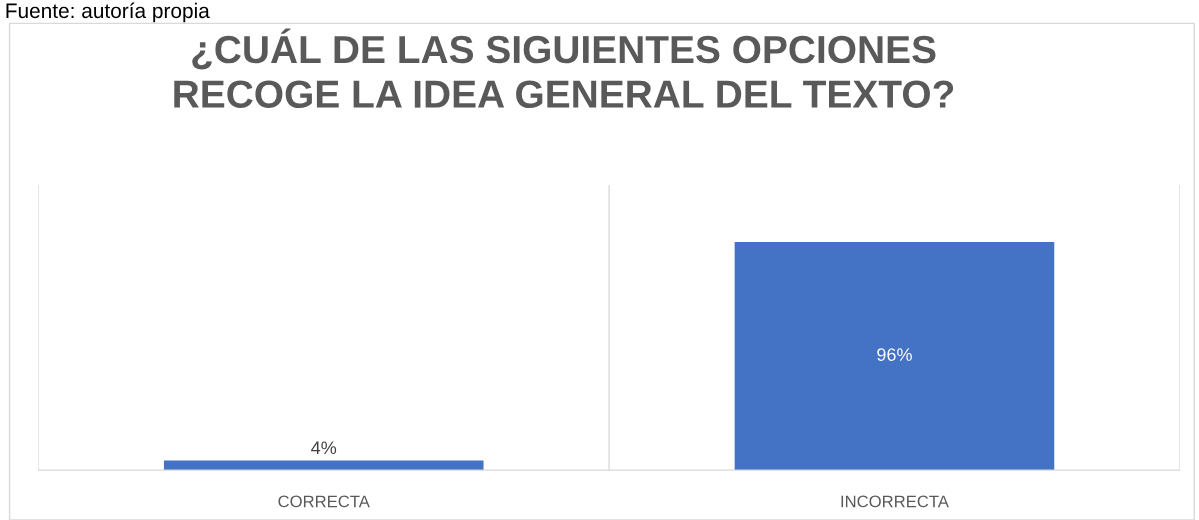 The width and height of the screenshot is (1199, 520). What do you see at coordinates (564, 68) in the screenshot?
I see `chart-title: ¿CUÁL DE LAS SIGUIENTES OPCIONES RECOGE LA IDEA GENERAL DEL TEXTO?` at bounding box center [564, 68].